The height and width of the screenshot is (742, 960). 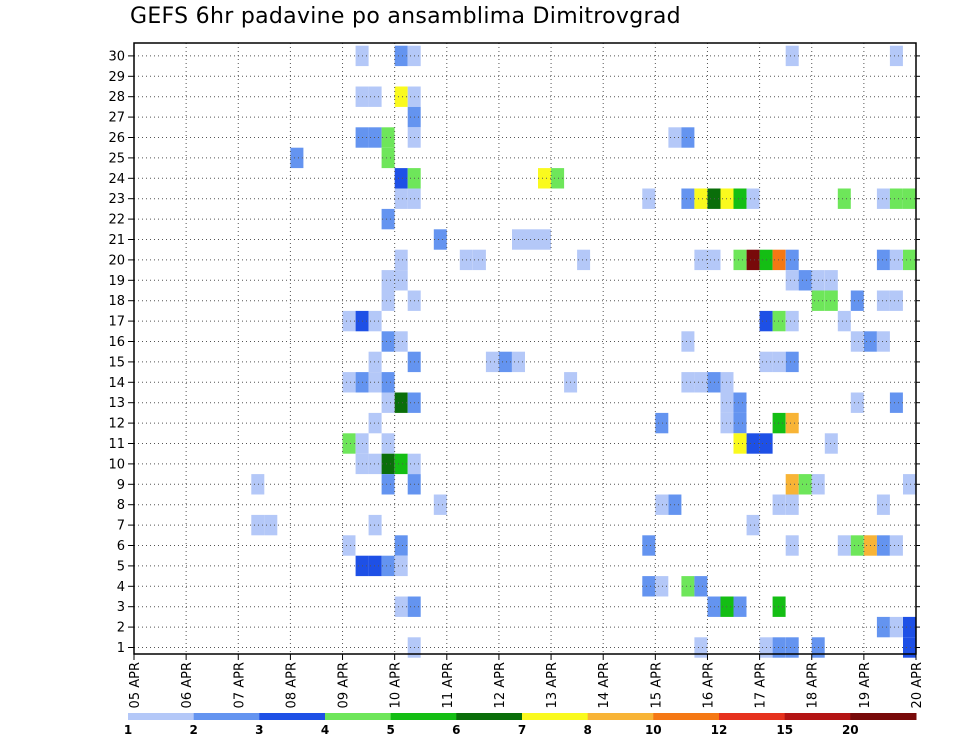 I want to click on legend-label: 8, so click(x=588, y=730).